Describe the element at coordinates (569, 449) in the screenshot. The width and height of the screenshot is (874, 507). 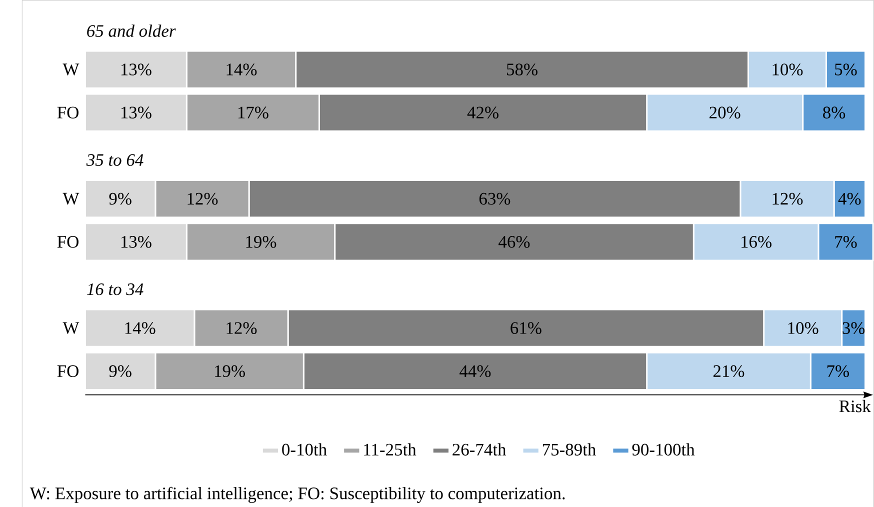
I see `legend-label: 75-89th` at that location.